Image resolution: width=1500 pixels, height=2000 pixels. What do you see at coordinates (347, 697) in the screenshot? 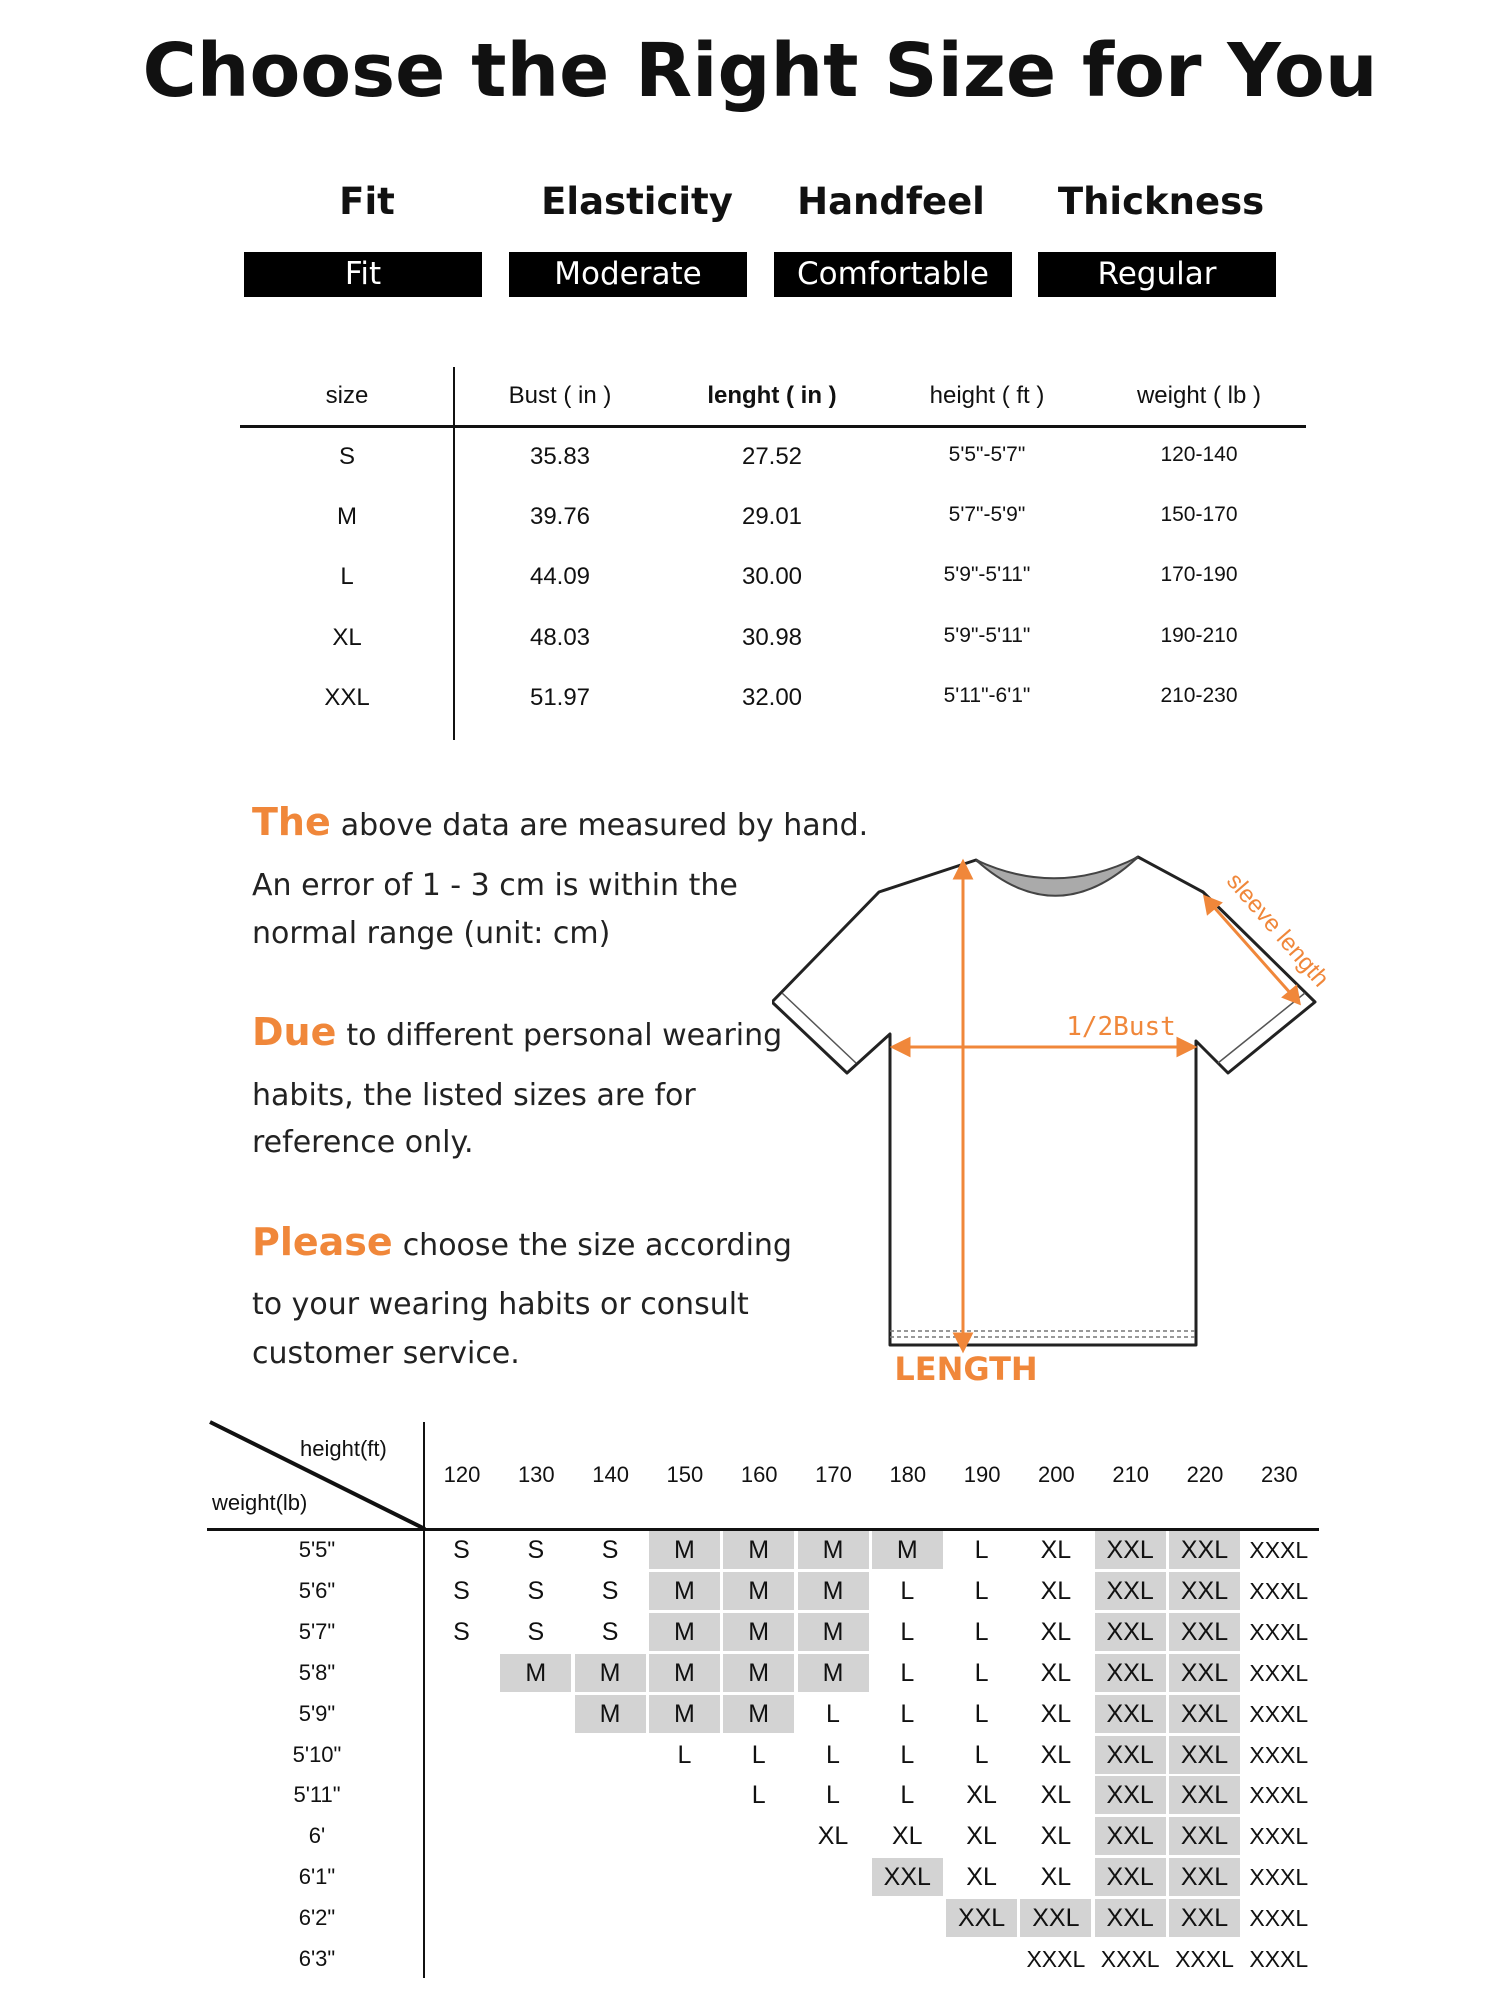
I see `table-cell: XXL` at bounding box center [347, 697].